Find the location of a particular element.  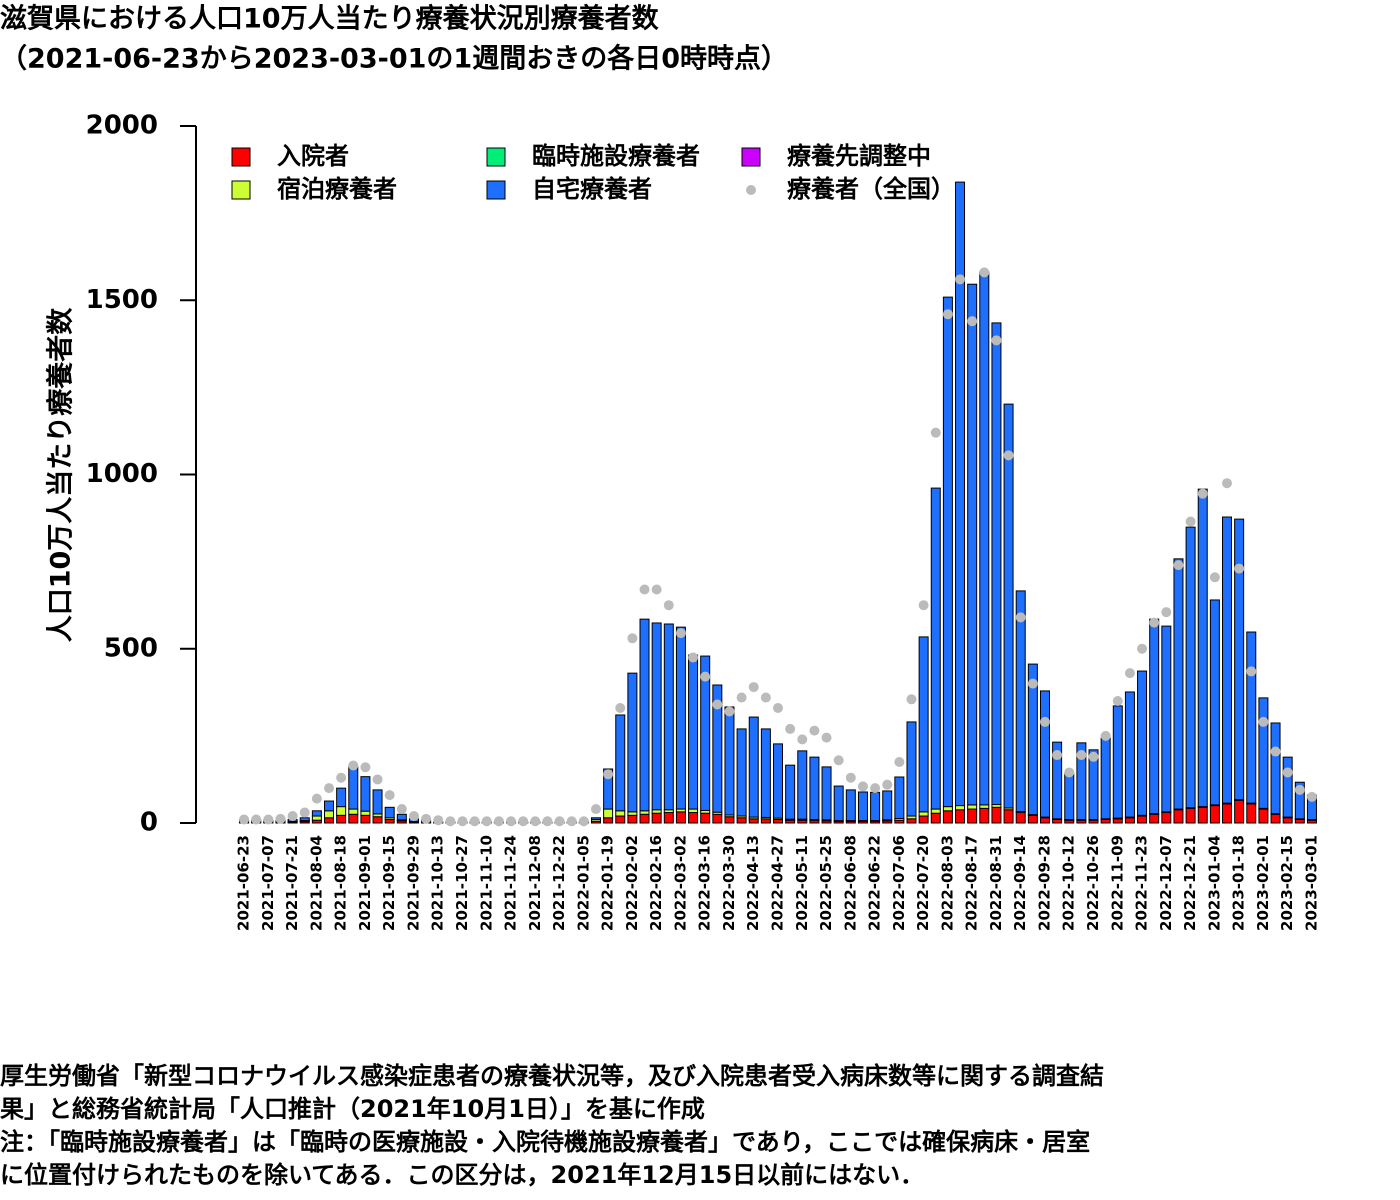

y-axis-title: 人口10万人当たり療養者数 is located at coordinates (61, 475).